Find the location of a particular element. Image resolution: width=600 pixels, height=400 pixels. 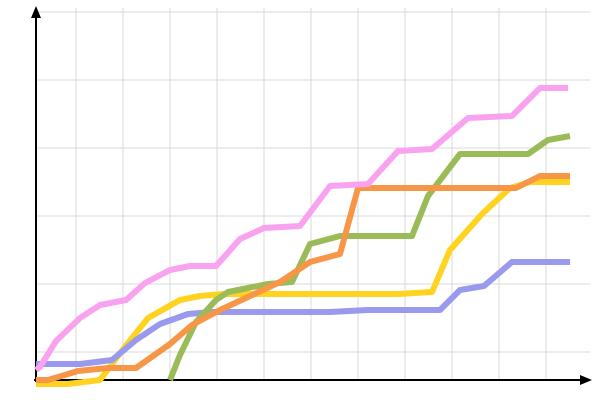

y-axis-arrow-icon is located at coordinates (36, 12).